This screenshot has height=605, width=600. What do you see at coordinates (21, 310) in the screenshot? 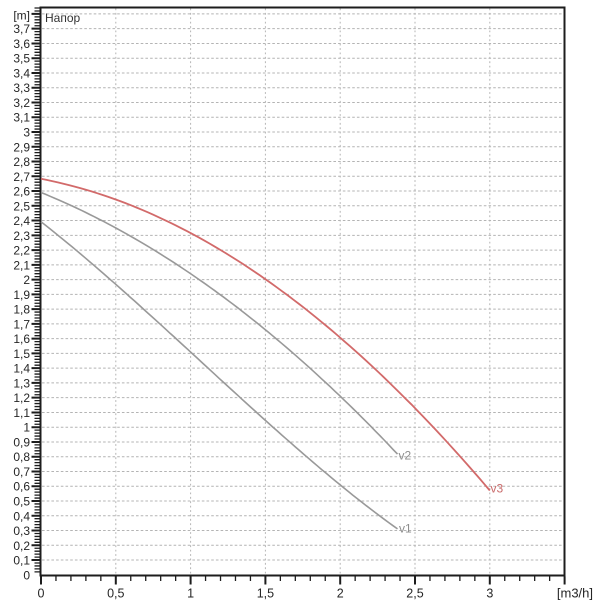
I see `svg-text: 1,8` at bounding box center [21, 310].